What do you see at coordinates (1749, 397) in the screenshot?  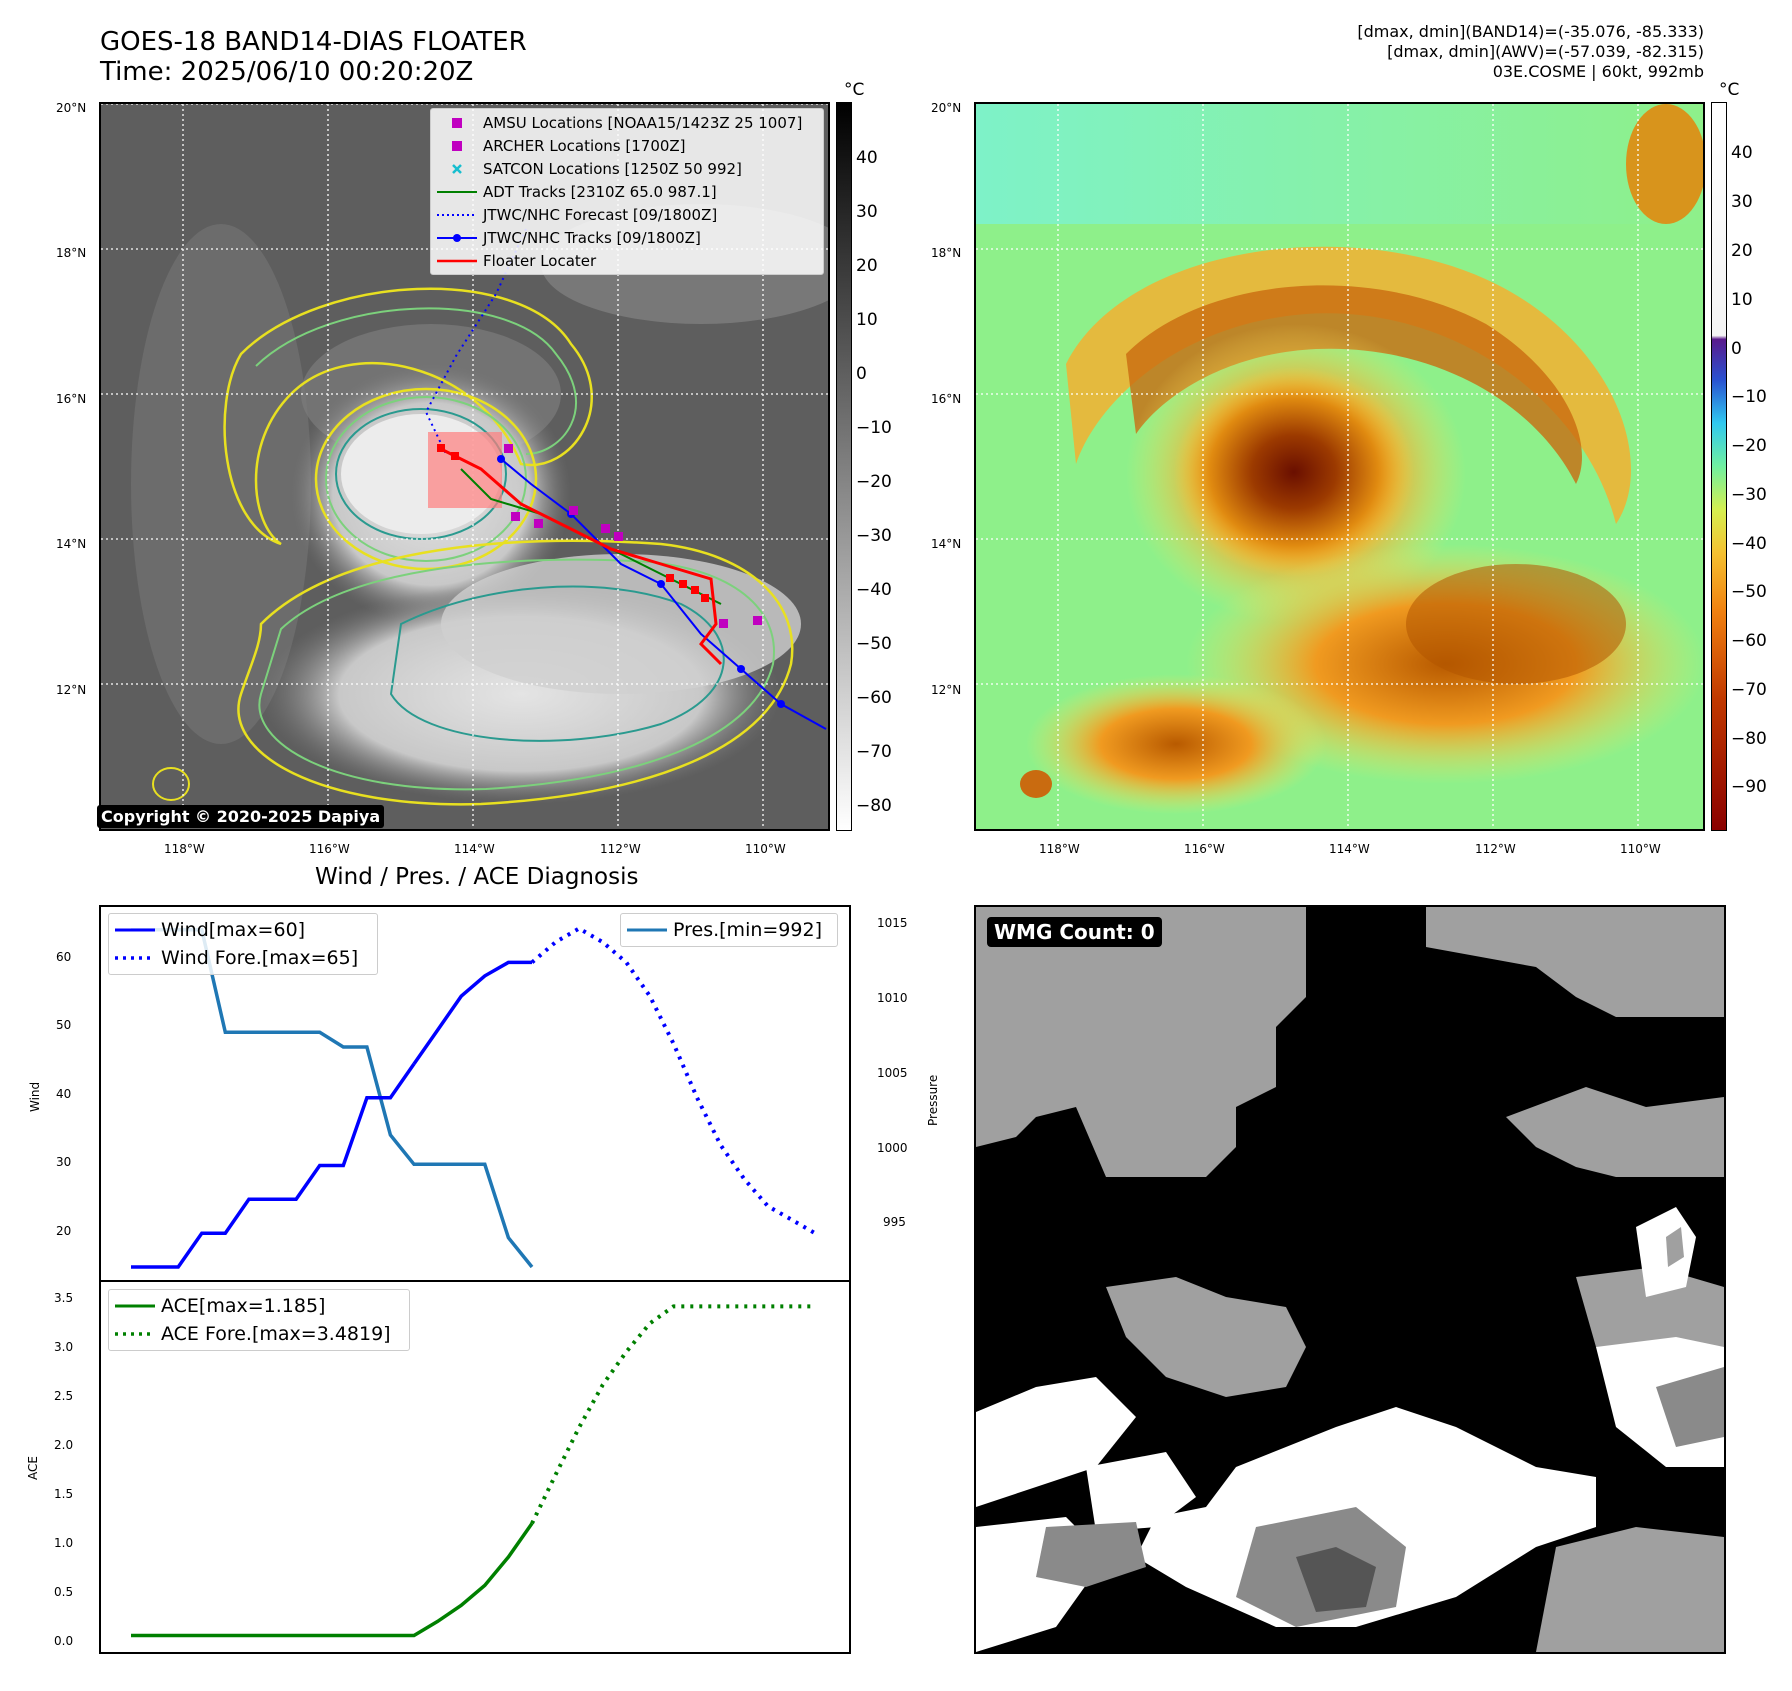 I see `awv-colorbar-tick: −10` at bounding box center [1749, 397].